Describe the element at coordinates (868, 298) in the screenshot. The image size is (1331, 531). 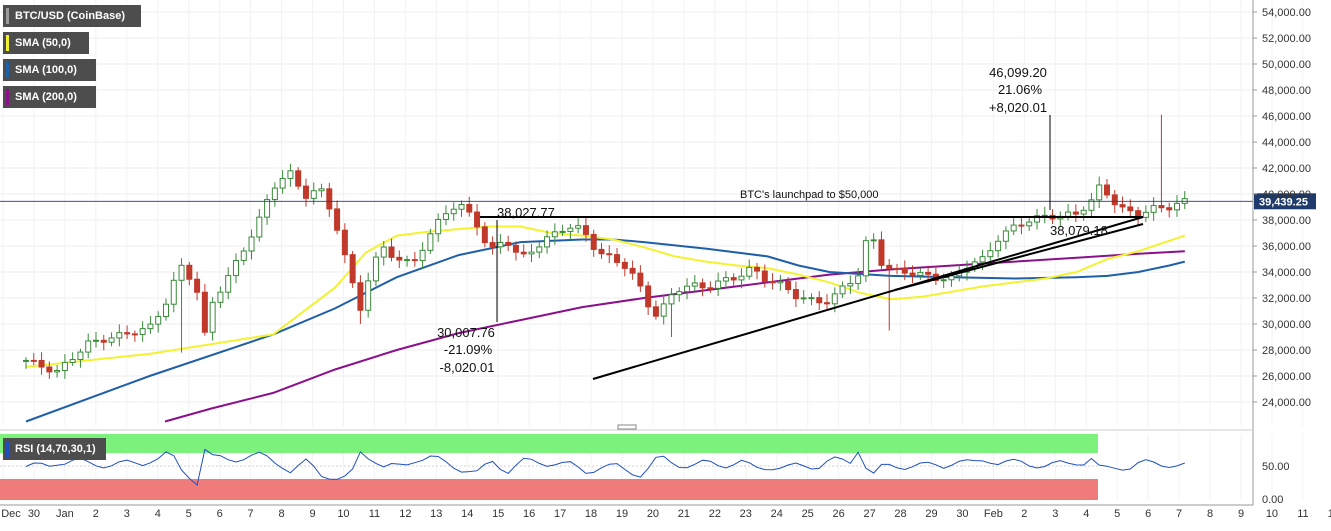
I see `ascending-trendline` at that location.